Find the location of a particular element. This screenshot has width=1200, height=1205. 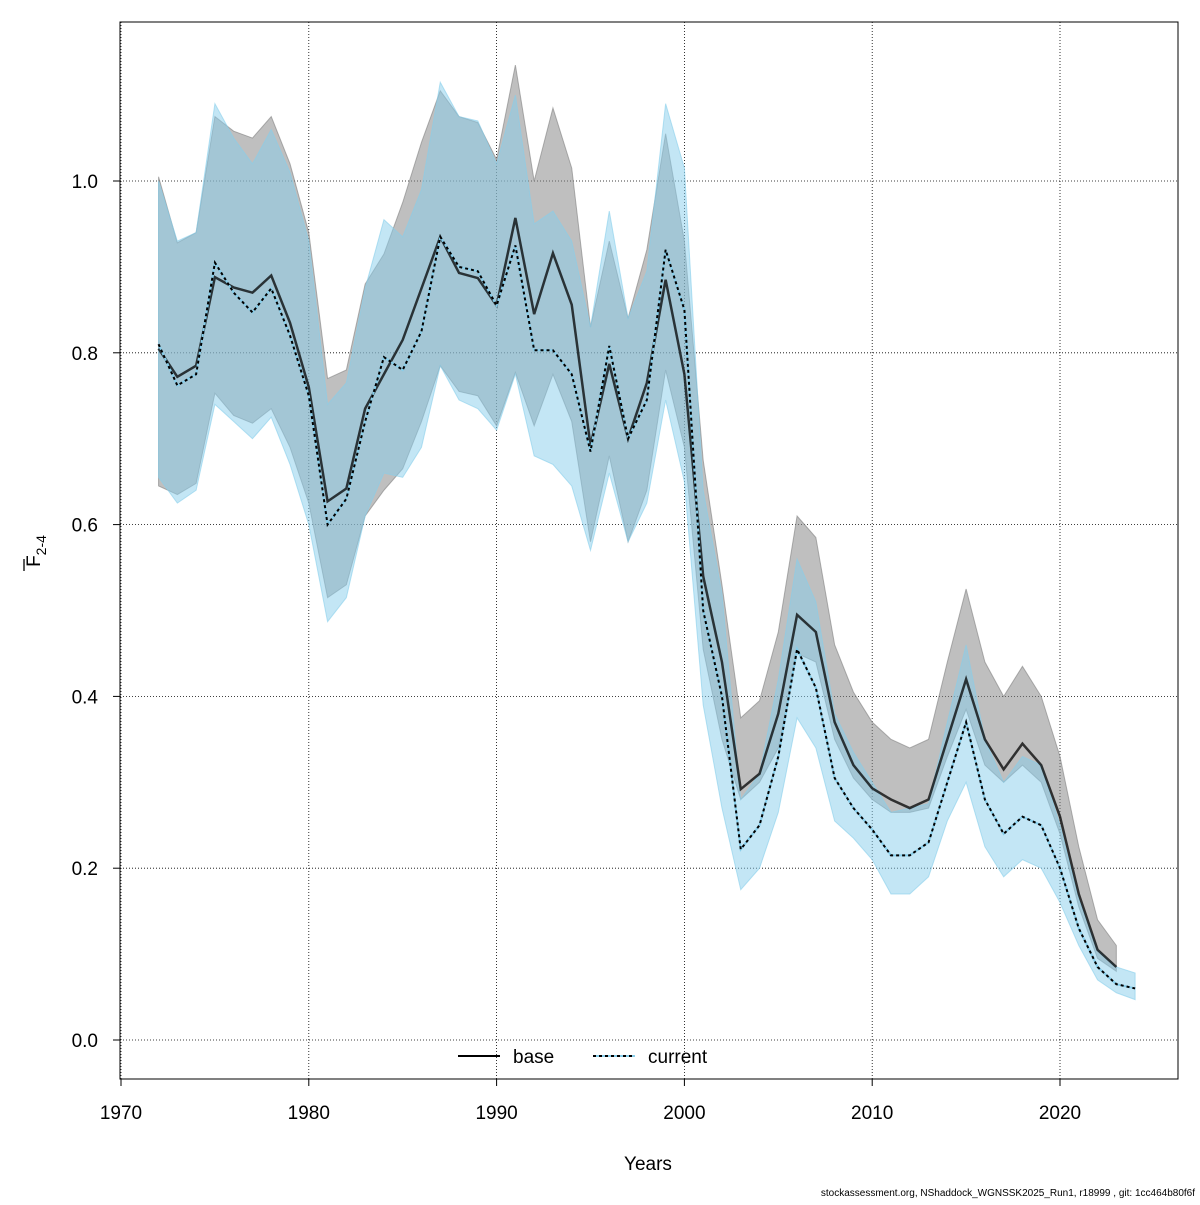

x-tick-label: 1990 is located at coordinates (496, 1113).